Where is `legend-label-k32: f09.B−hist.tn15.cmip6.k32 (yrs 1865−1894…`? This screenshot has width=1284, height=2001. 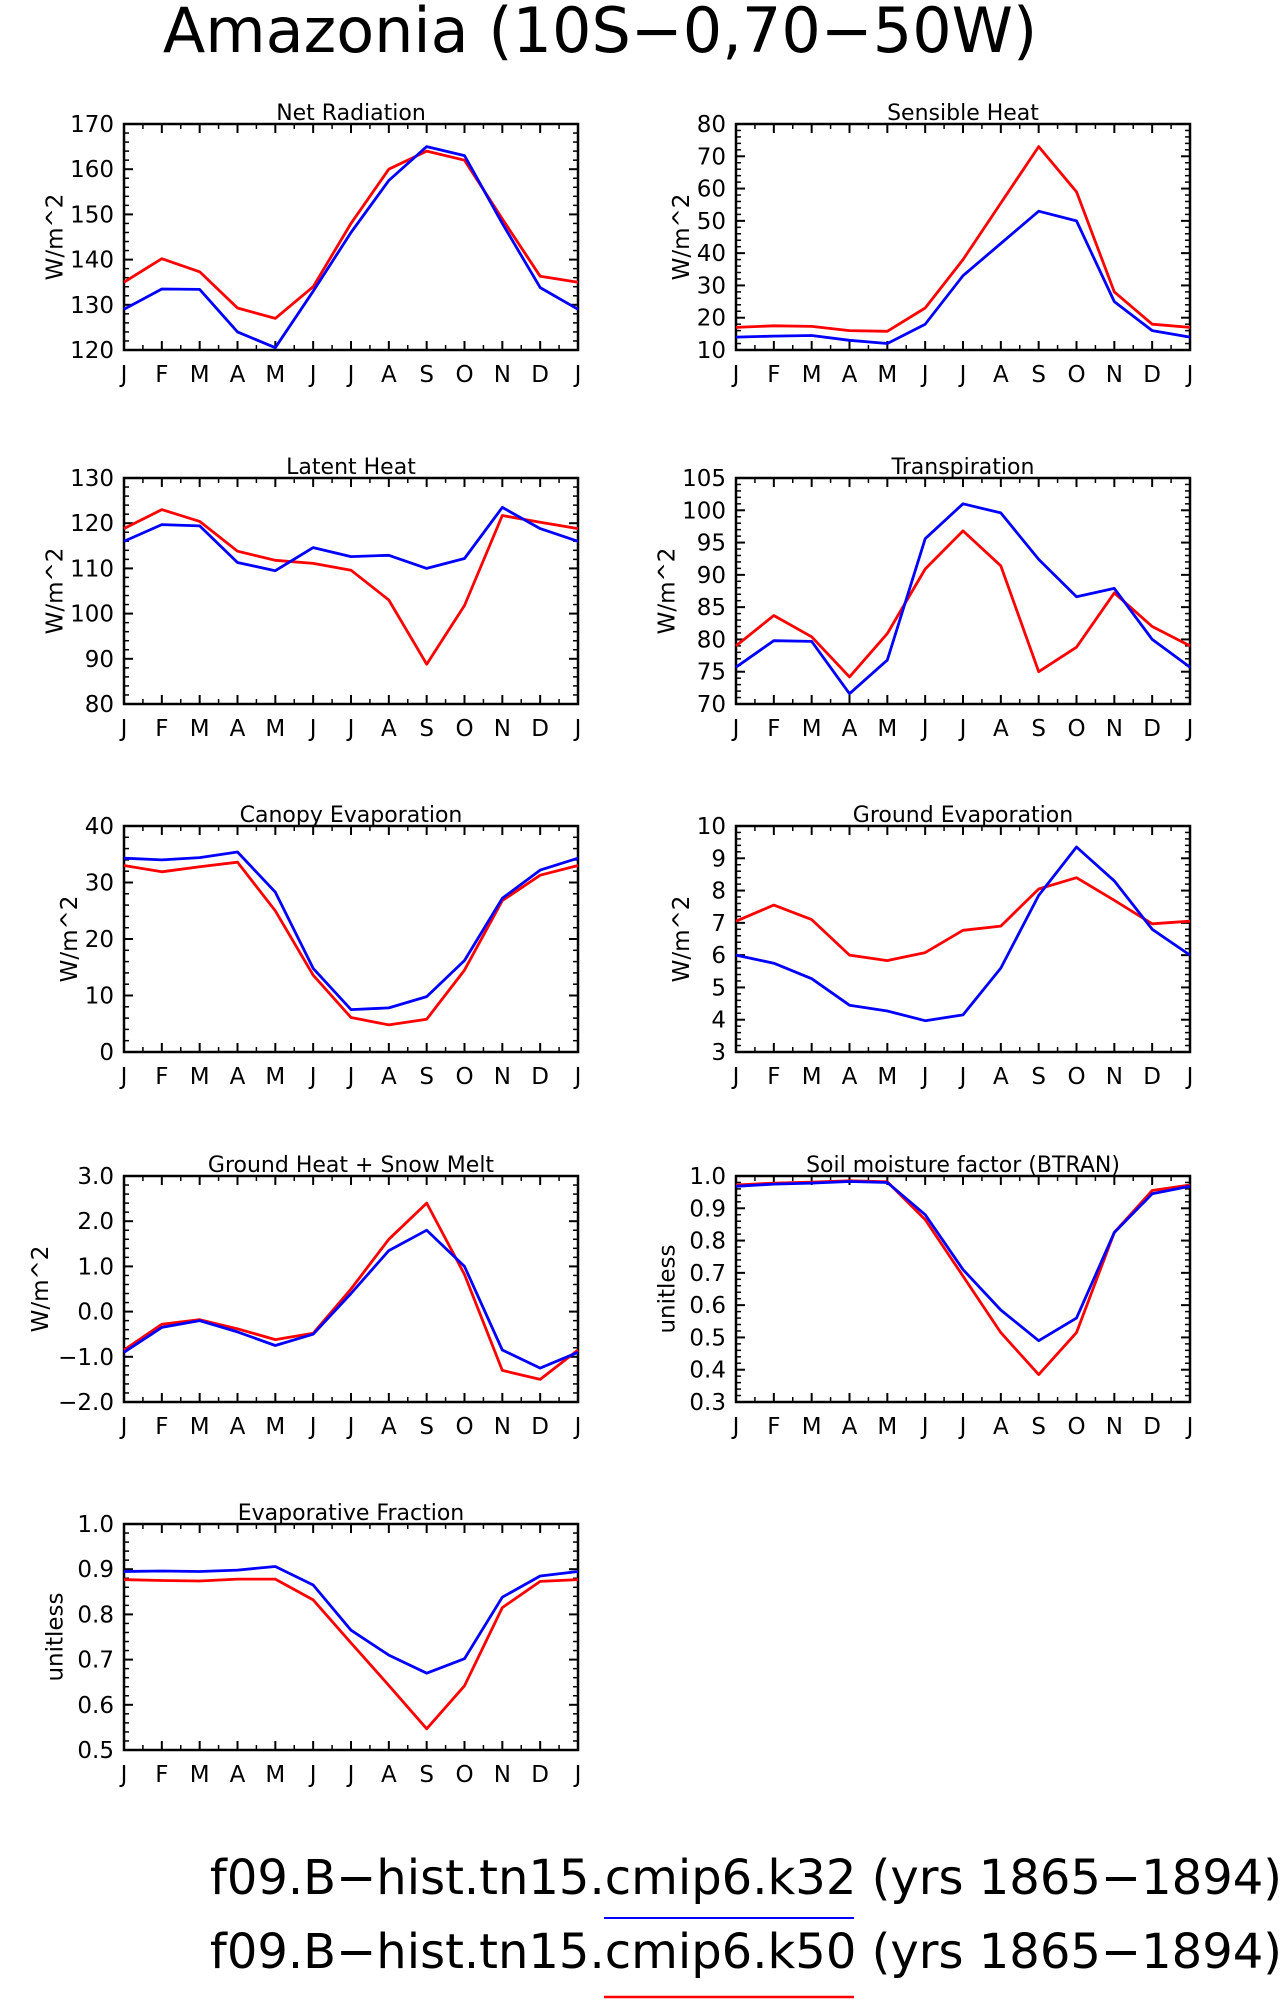 legend-label-k32: f09.B−hist.tn15.cmip6.k32 (yrs 1865−1894… is located at coordinates (746, 1878).